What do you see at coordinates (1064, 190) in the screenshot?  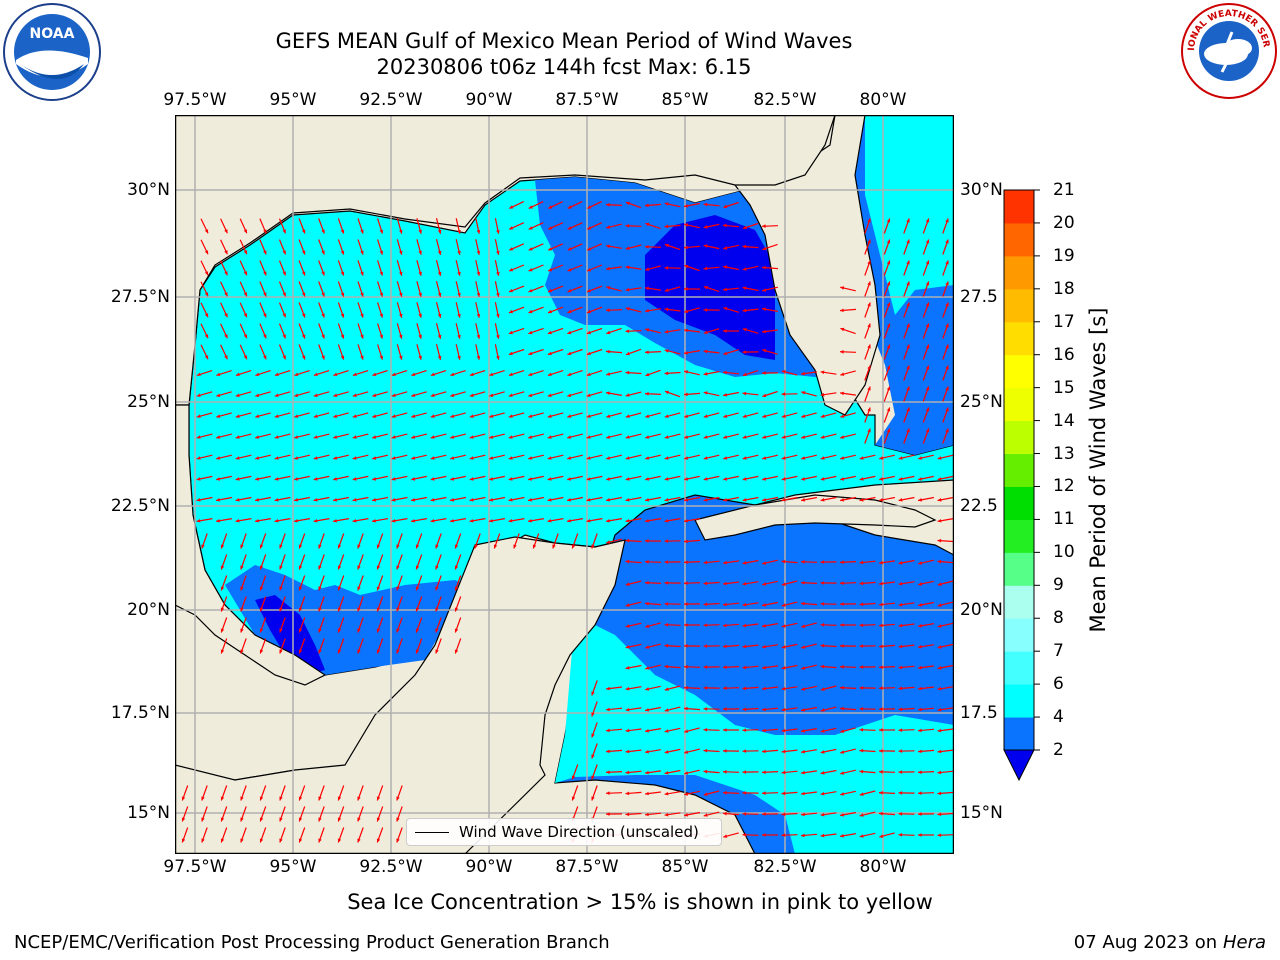 I see `colorbar-tick-label: 21` at bounding box center [1064, 190].